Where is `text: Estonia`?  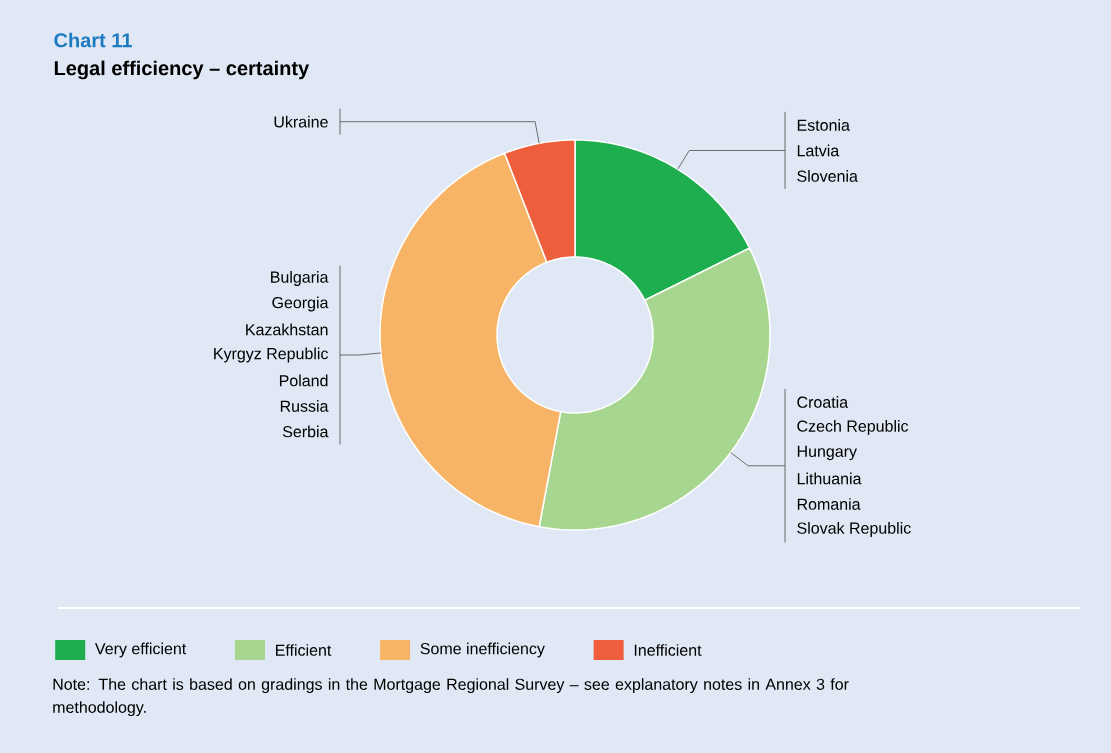 text: Estonia is located at coordinates (823, 125).